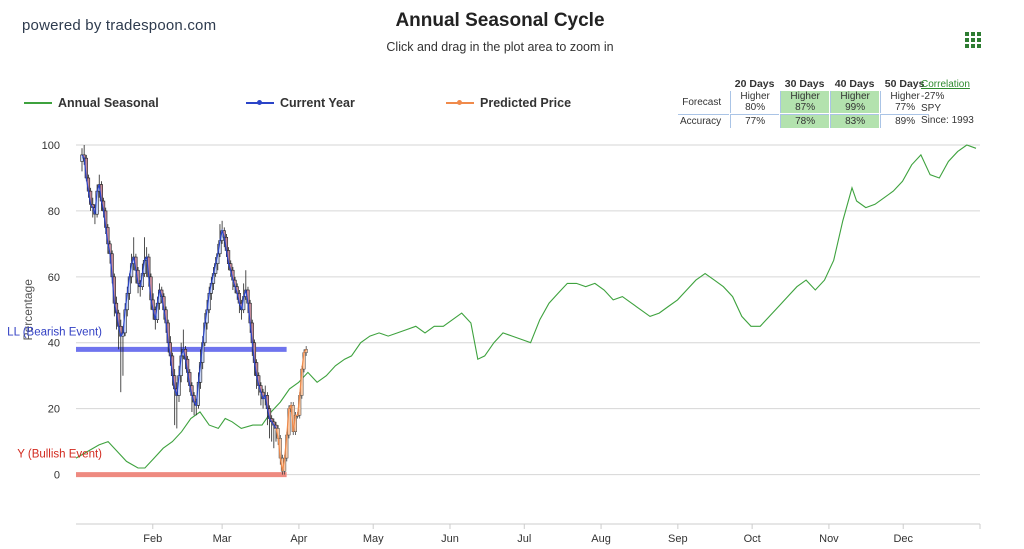 This screenshot has height=549, width=1024. I want to click on accuracy-cell: 78%, so click(805, 121).